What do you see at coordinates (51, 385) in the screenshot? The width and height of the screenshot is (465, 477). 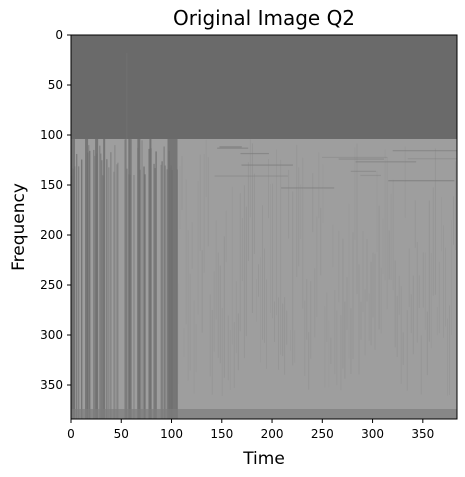 I see `y-tick-label: 350` at bounding box center [51, 385].